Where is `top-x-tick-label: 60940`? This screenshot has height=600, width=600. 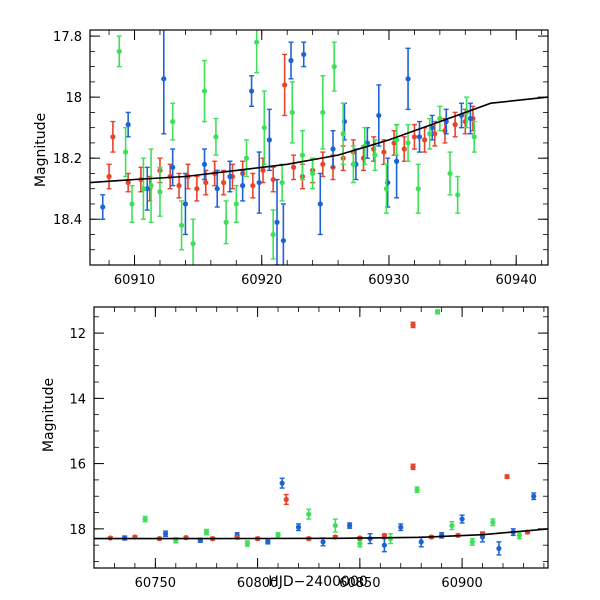 top-x-tick-label: 60940 is located at coordinates (516, 280).